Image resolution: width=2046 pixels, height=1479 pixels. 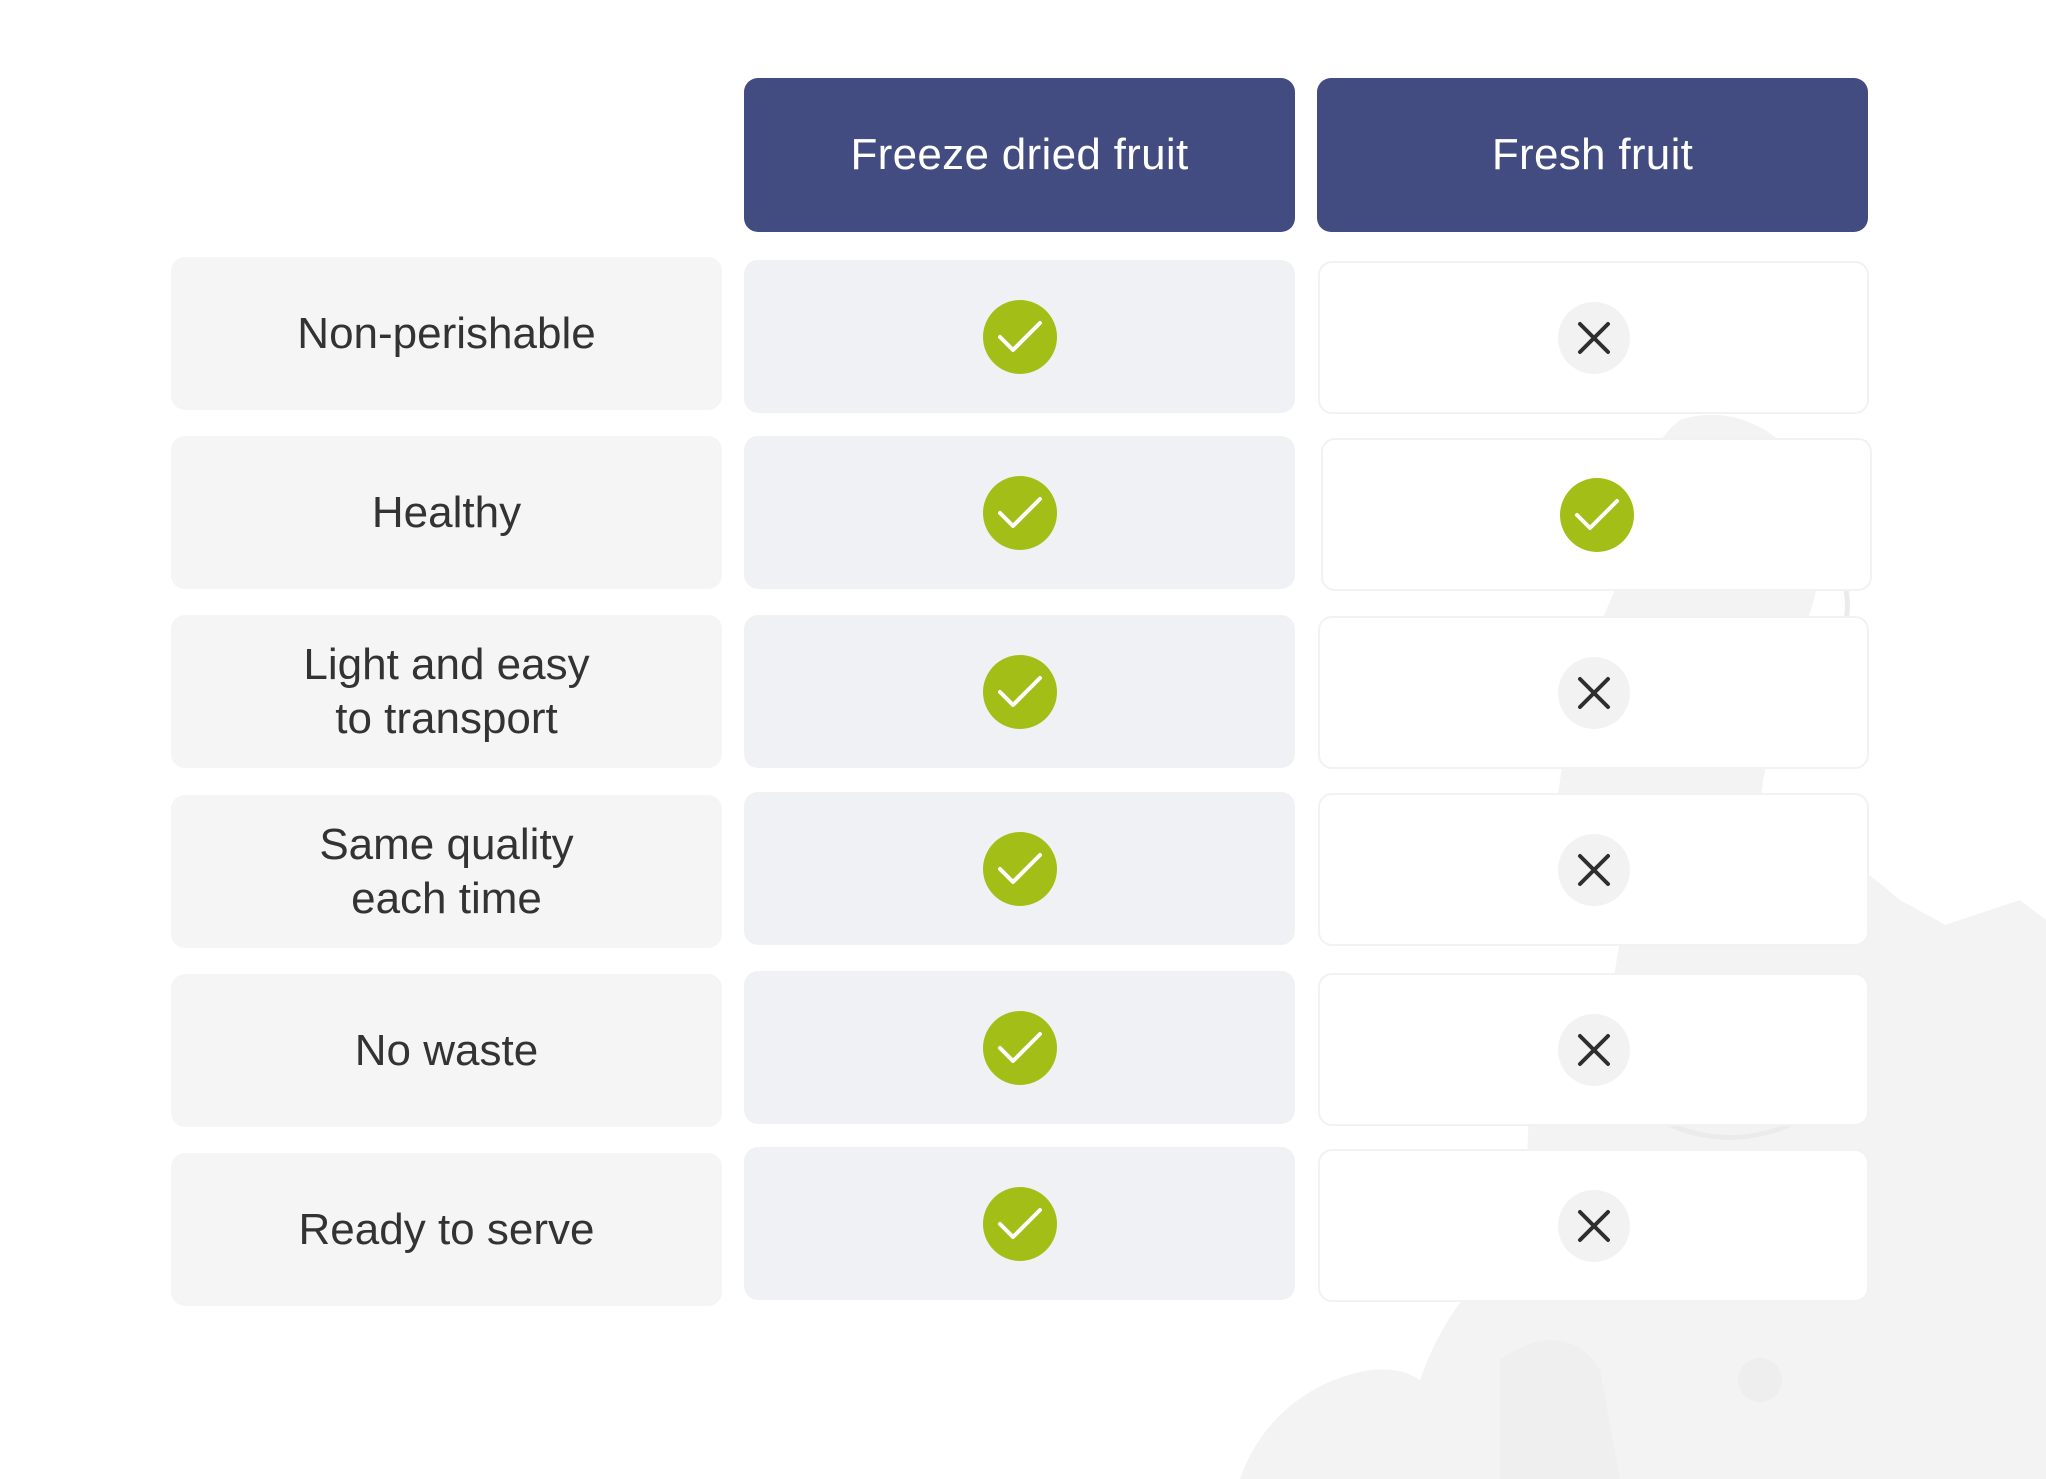 I want to click on feature-label: Light and easy to transport, so click(x=446, y=691).